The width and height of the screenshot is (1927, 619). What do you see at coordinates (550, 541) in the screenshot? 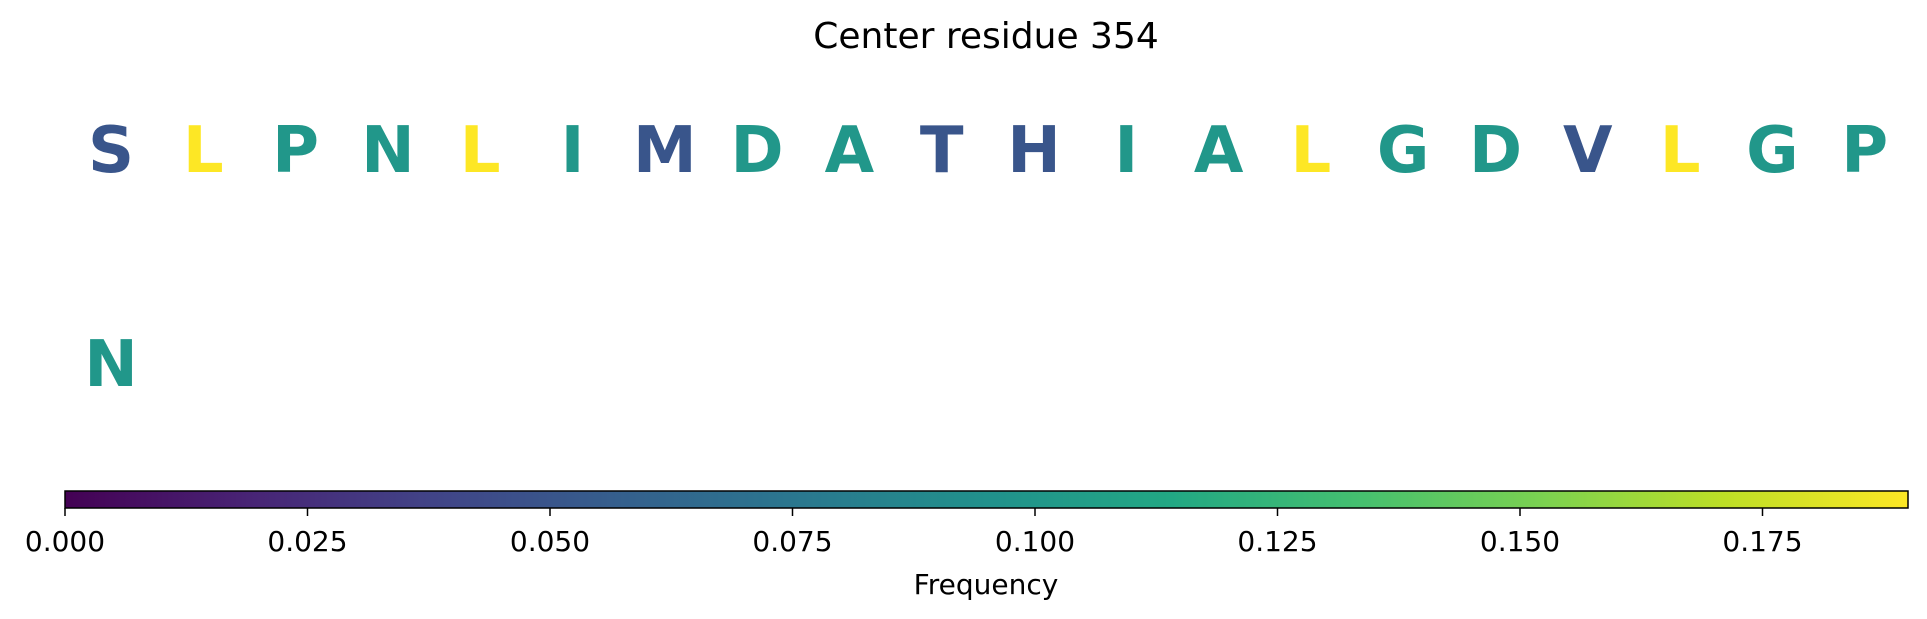
I see `colorbar-tick-label: 0.050` at bounding box center [550, 541].